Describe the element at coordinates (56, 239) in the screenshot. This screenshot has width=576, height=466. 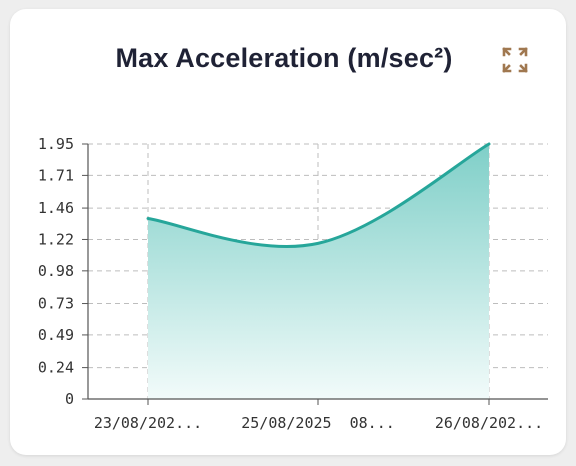
I see `y-tick-label: 1.22` at that location.